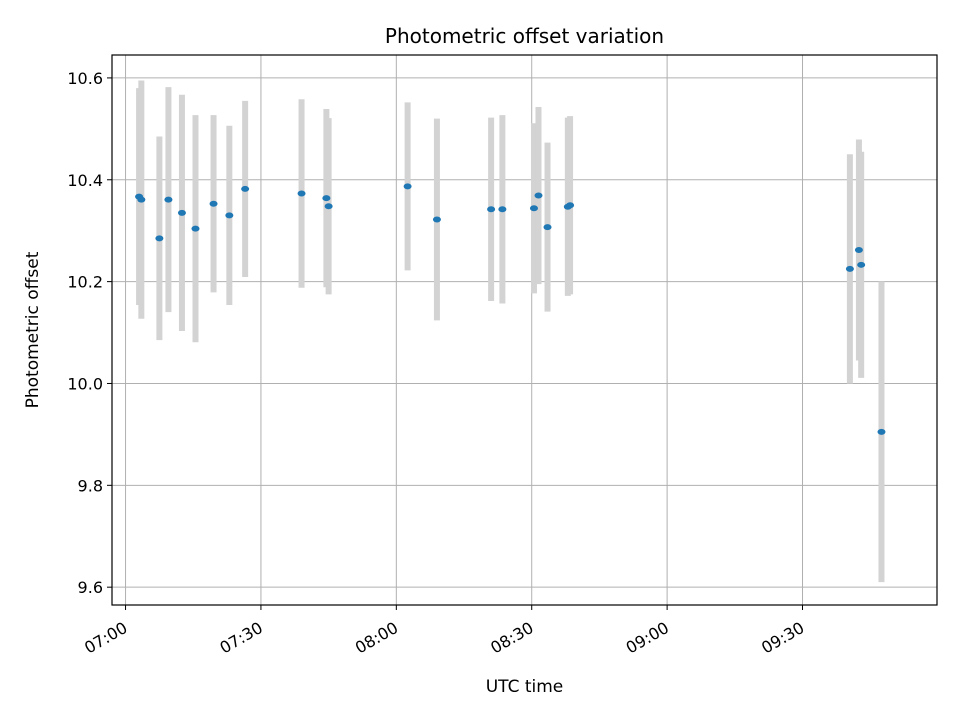 This screenshot has height=720, width=960. Describe the element at coordinates (524, 36) in the screenshot. I see `chart-title: Photometric offset variation` at that location.